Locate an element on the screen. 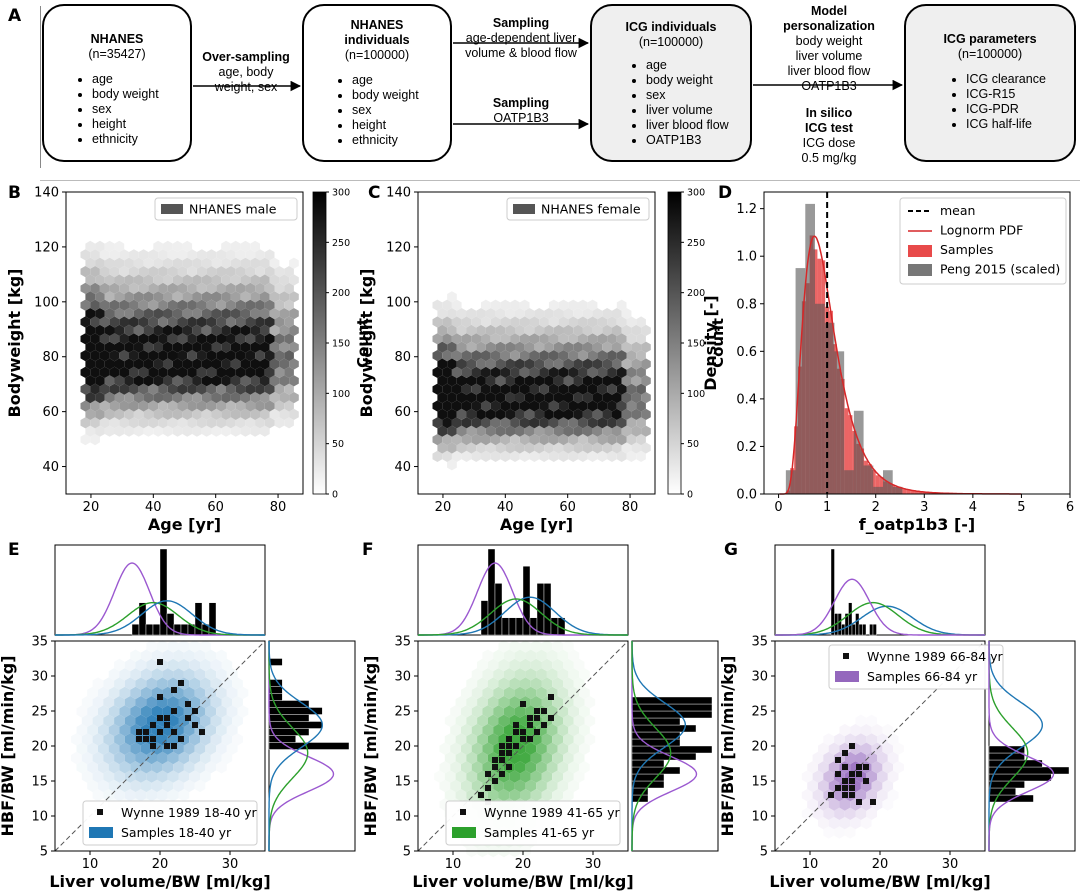 Image resolution: width=1084 pixels, height=896 pixels. samples-bar is located at coordinates (924, 493).